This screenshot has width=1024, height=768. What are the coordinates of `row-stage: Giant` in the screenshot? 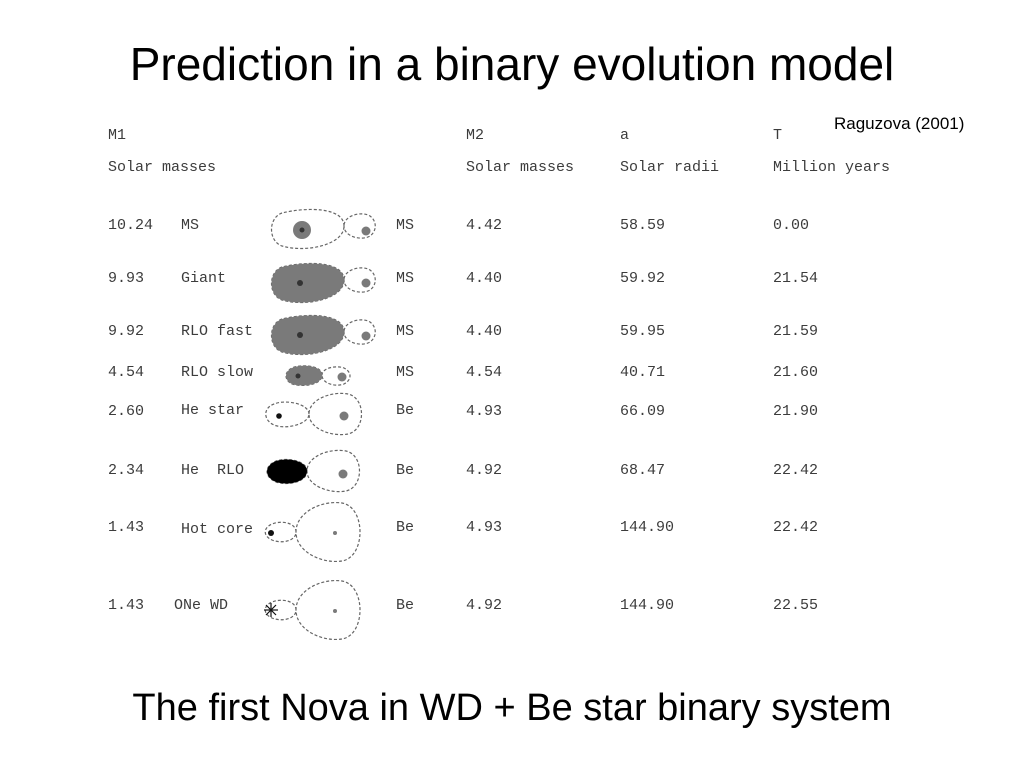 It's located at (204, 278).